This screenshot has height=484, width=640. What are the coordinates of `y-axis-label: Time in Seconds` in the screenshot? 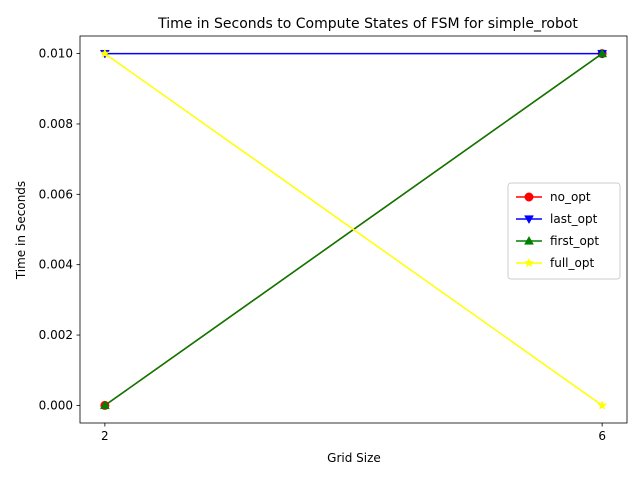 It's located at (21, 230).